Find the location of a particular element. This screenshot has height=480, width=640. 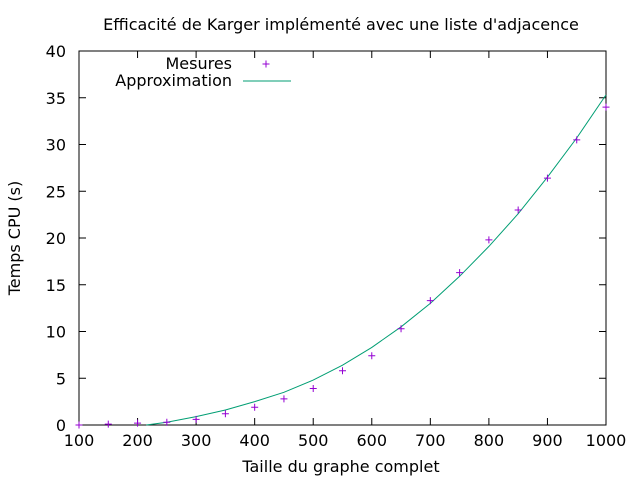

legend-label-approximation: Approximation is located at coordinates (173, 80).